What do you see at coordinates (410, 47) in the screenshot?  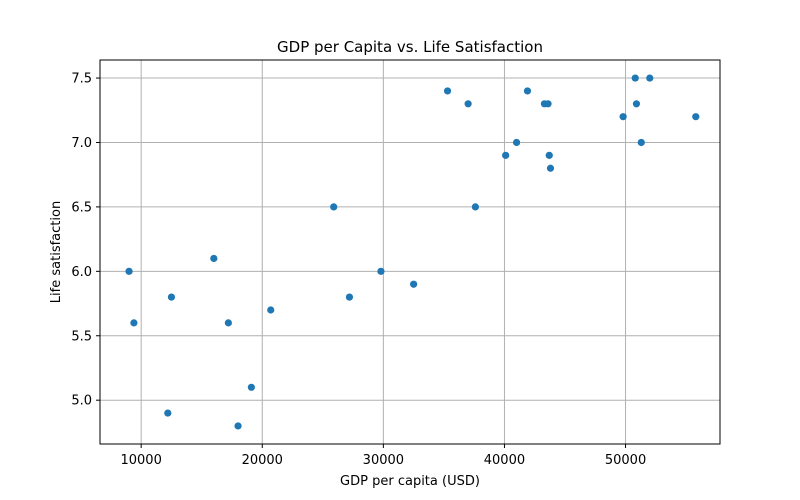 I see `chart-title: GDP per Capita vs. Life Satisfaction` at bounding box center [410, 47].